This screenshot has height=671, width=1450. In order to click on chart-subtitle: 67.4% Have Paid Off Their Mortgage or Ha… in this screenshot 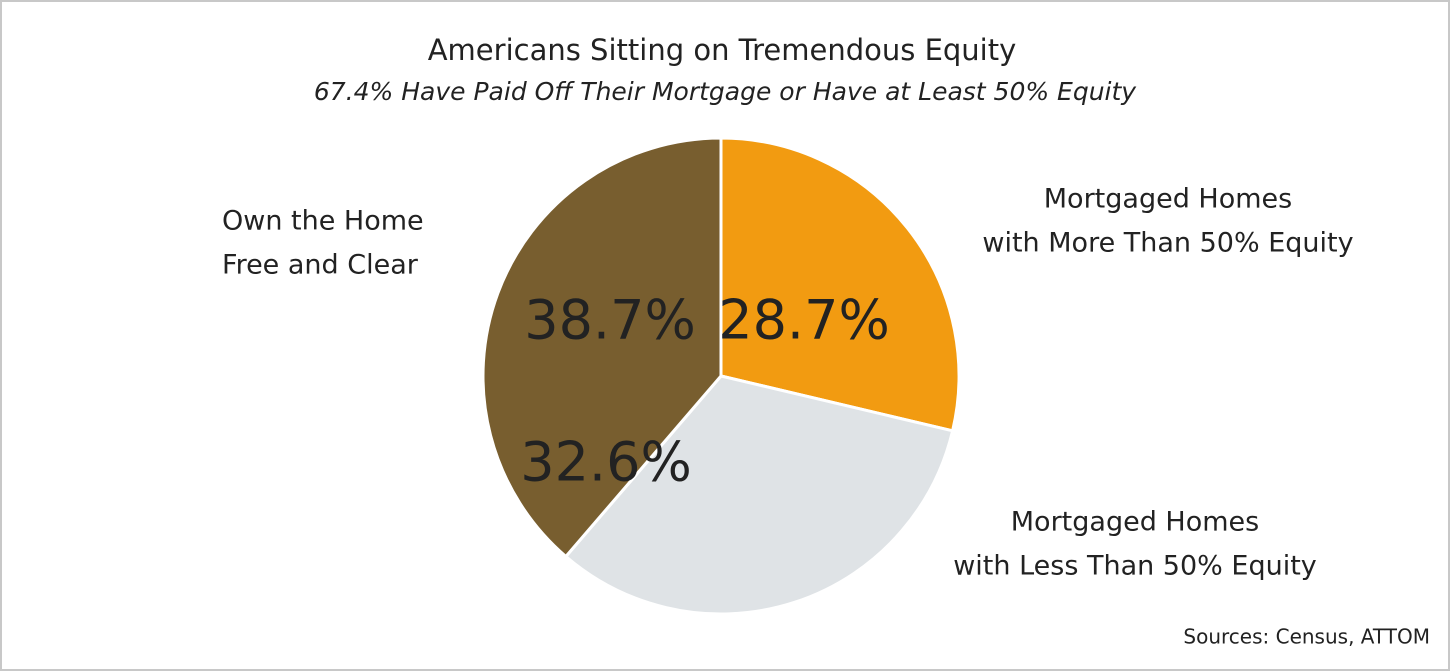, I will do `click(725, 91)`.